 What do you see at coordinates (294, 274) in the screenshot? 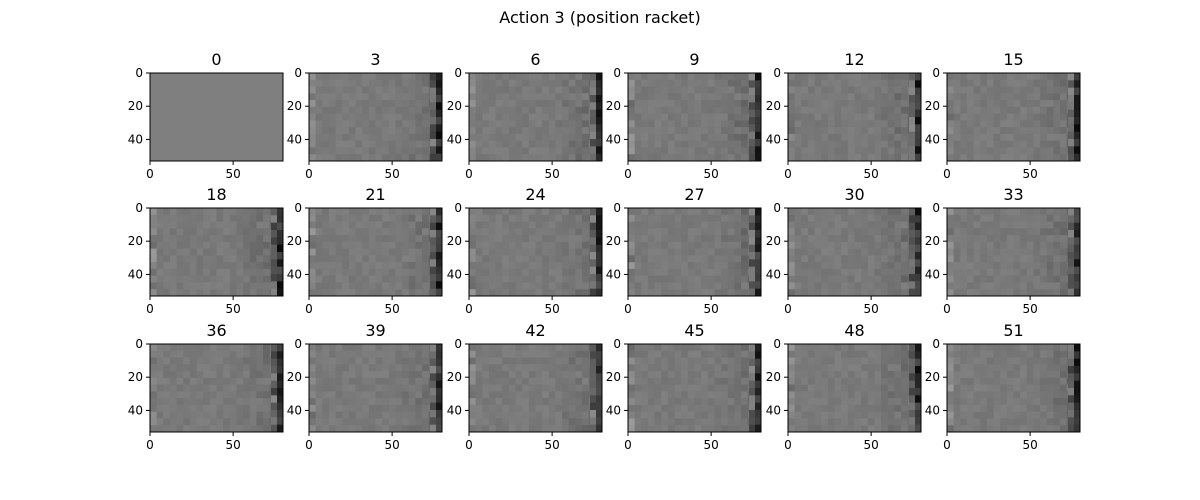
I see `y-tick-label: 40` at bounding box center [294, 274].